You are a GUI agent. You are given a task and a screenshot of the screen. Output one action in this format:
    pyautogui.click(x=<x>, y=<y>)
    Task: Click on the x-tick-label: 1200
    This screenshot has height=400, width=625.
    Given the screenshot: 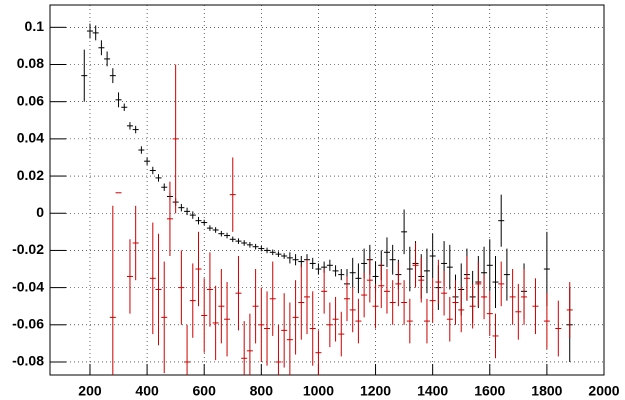 What is the action you would take?
    pyautogui.click(x=375, y=391)
    